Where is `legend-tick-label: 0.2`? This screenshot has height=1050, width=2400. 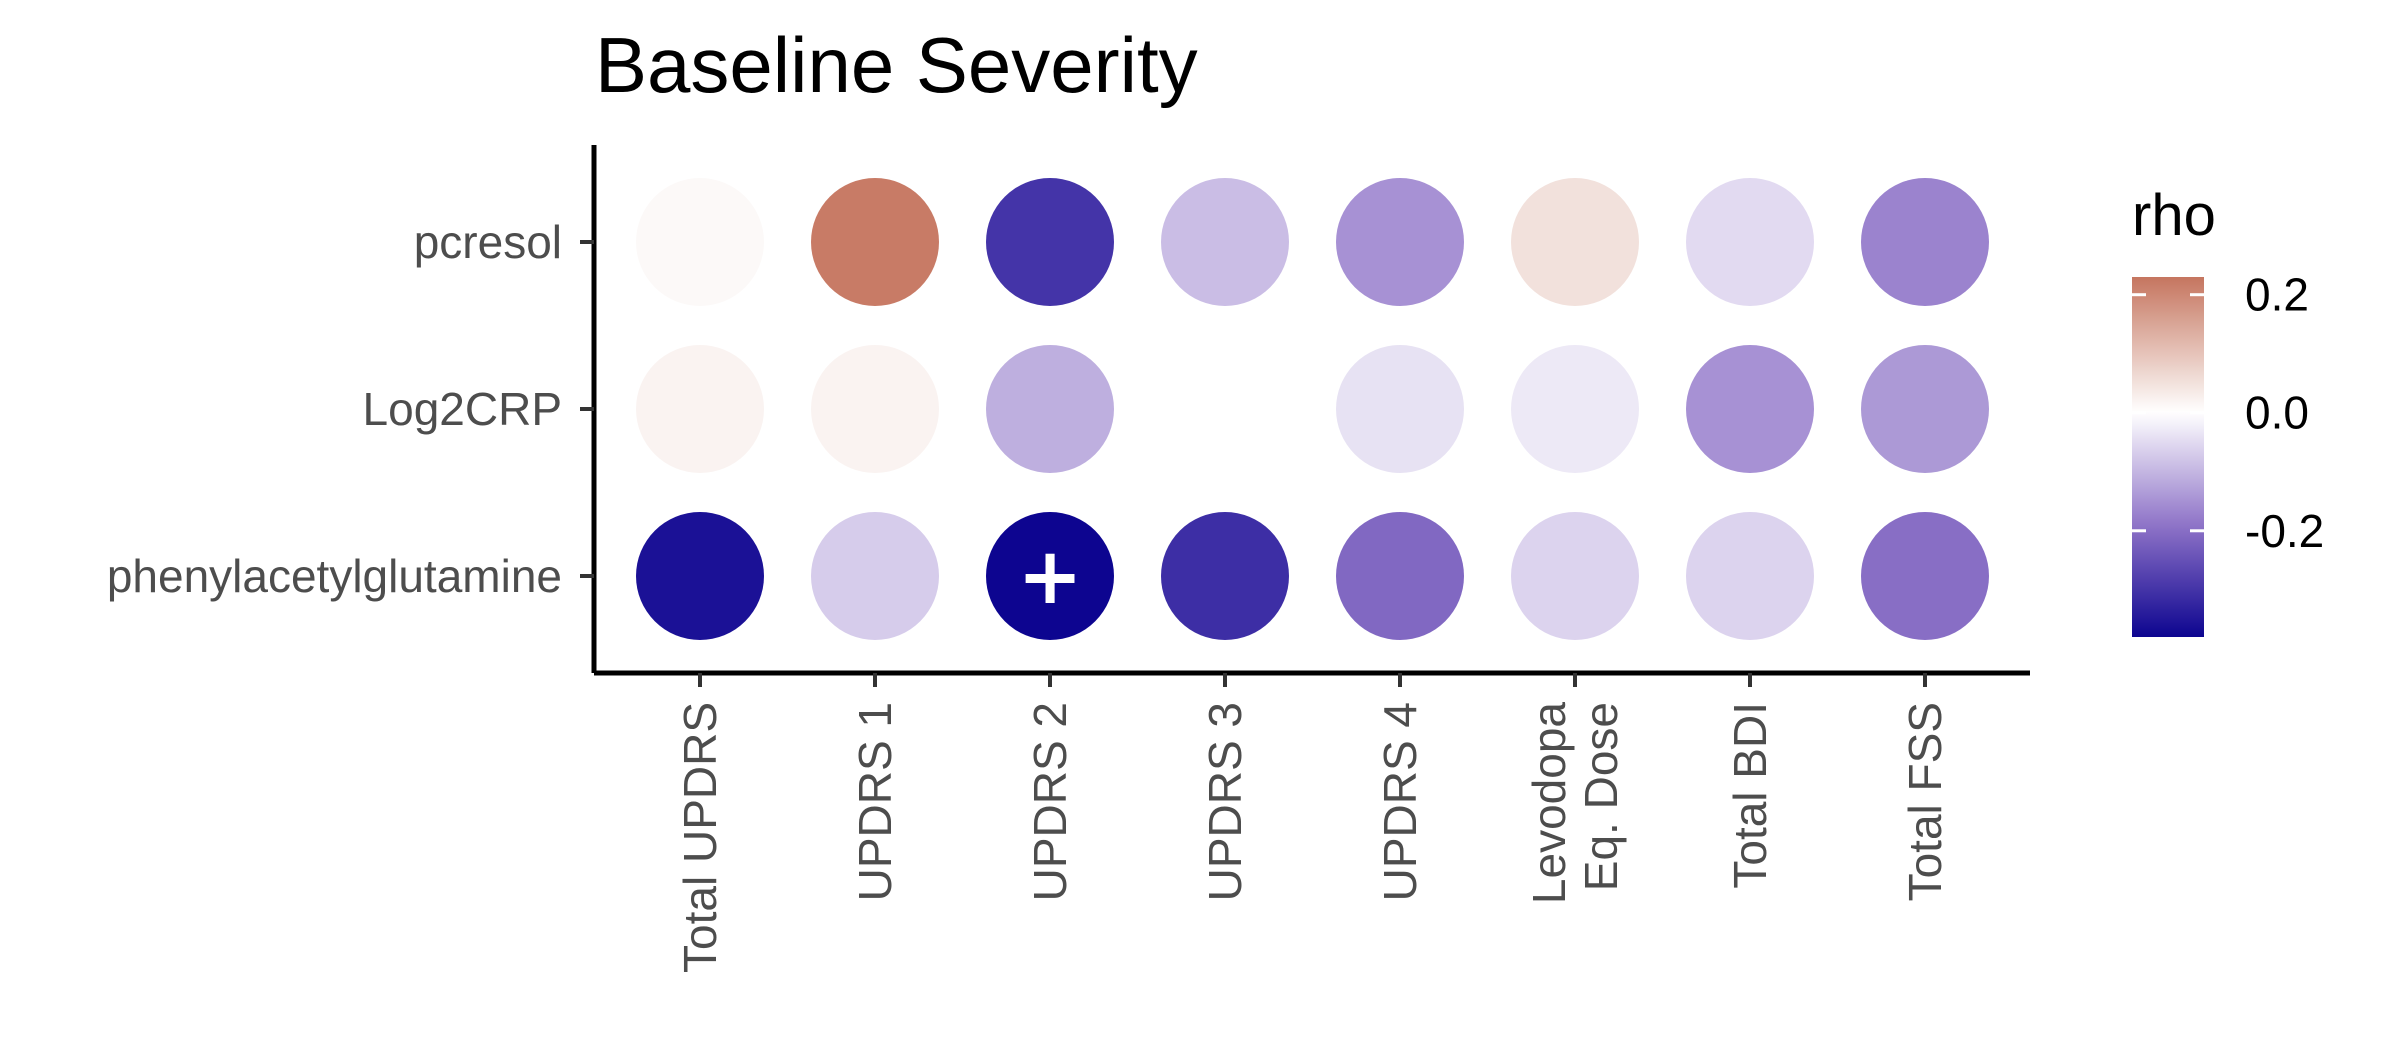 legend-tick-label: 0.2 is located at coordinates (2277, 295).